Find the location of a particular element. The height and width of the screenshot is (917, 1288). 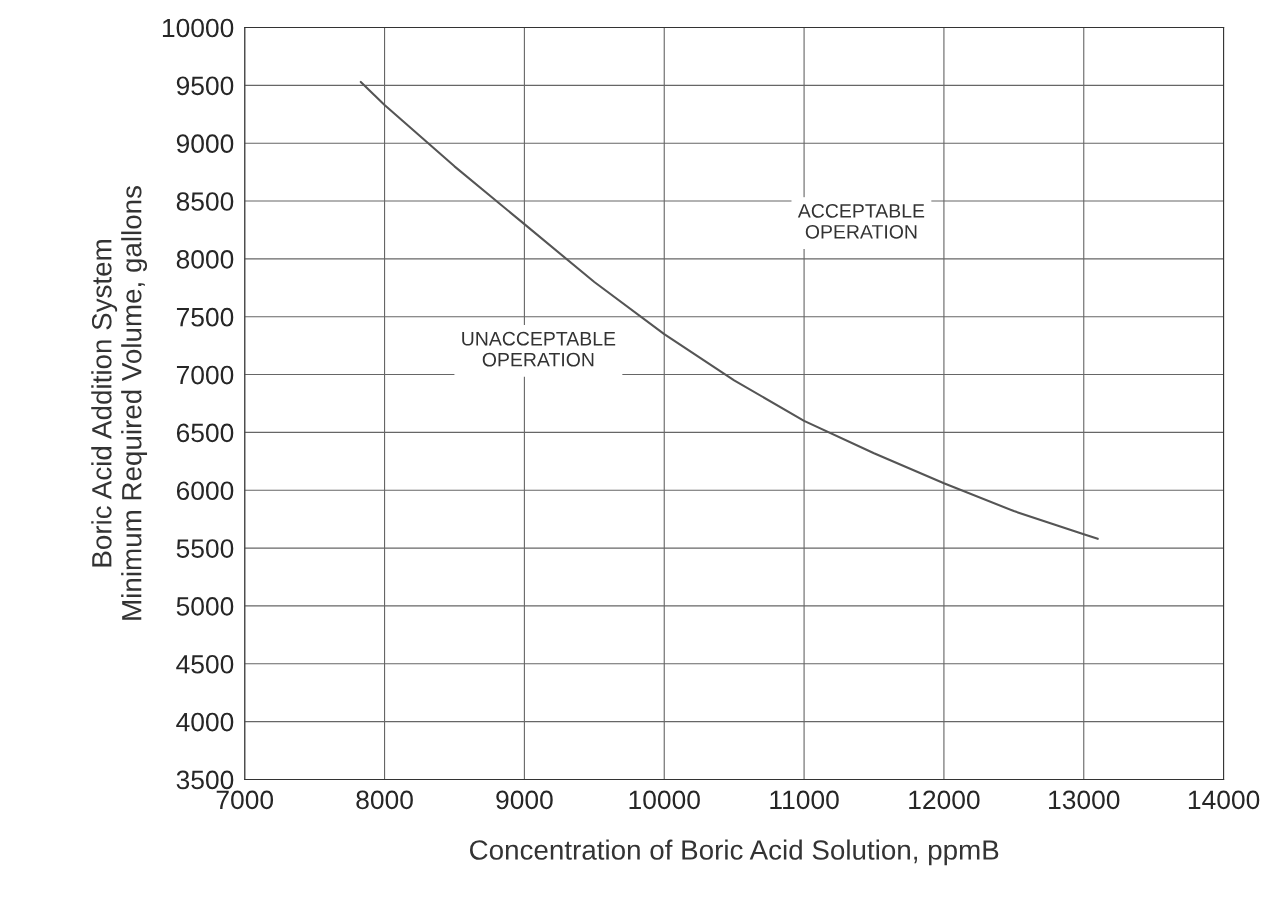

y-tick-label: 5500 is located at coordinates (205, 548).